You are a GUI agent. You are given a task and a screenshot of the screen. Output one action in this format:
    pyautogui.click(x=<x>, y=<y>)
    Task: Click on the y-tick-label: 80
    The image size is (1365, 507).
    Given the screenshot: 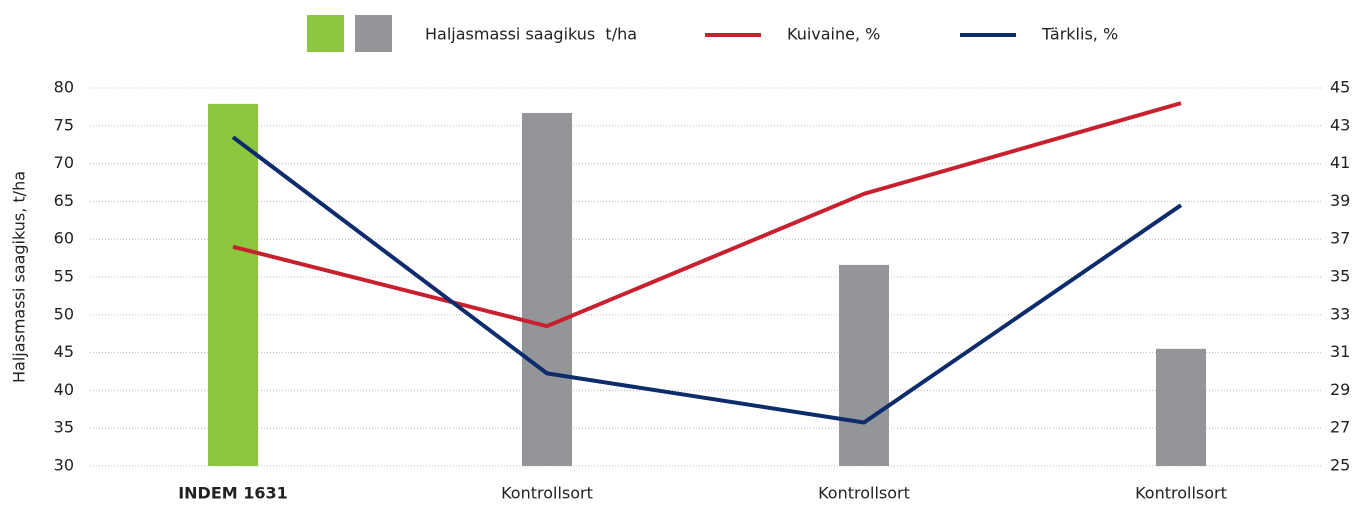 What is the action you would take?
    pyautogui.click(x=64, y=87)
    